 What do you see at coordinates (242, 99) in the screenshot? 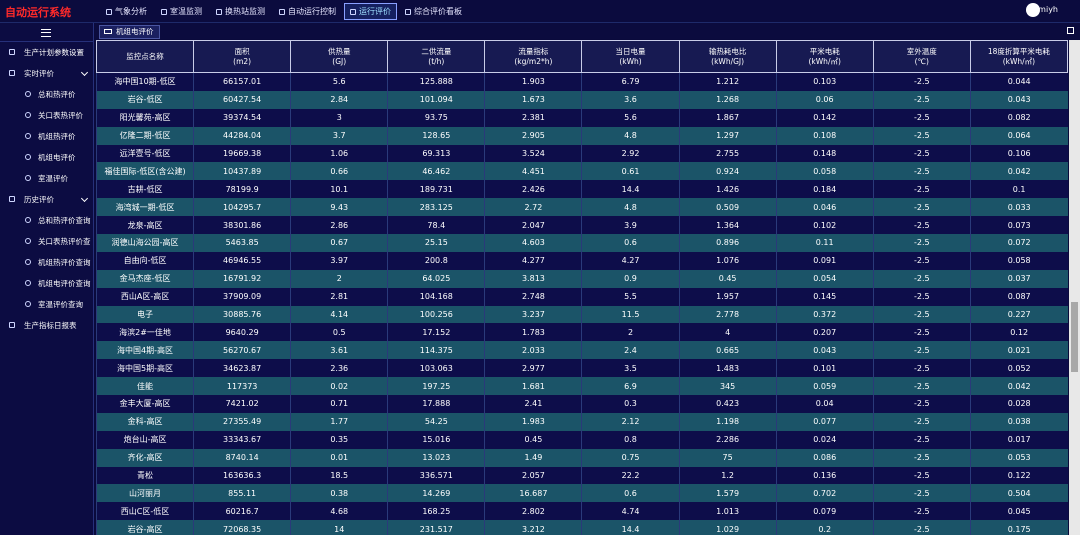
I see `table-cell: 60427.54` at bounding box center [242, 99].